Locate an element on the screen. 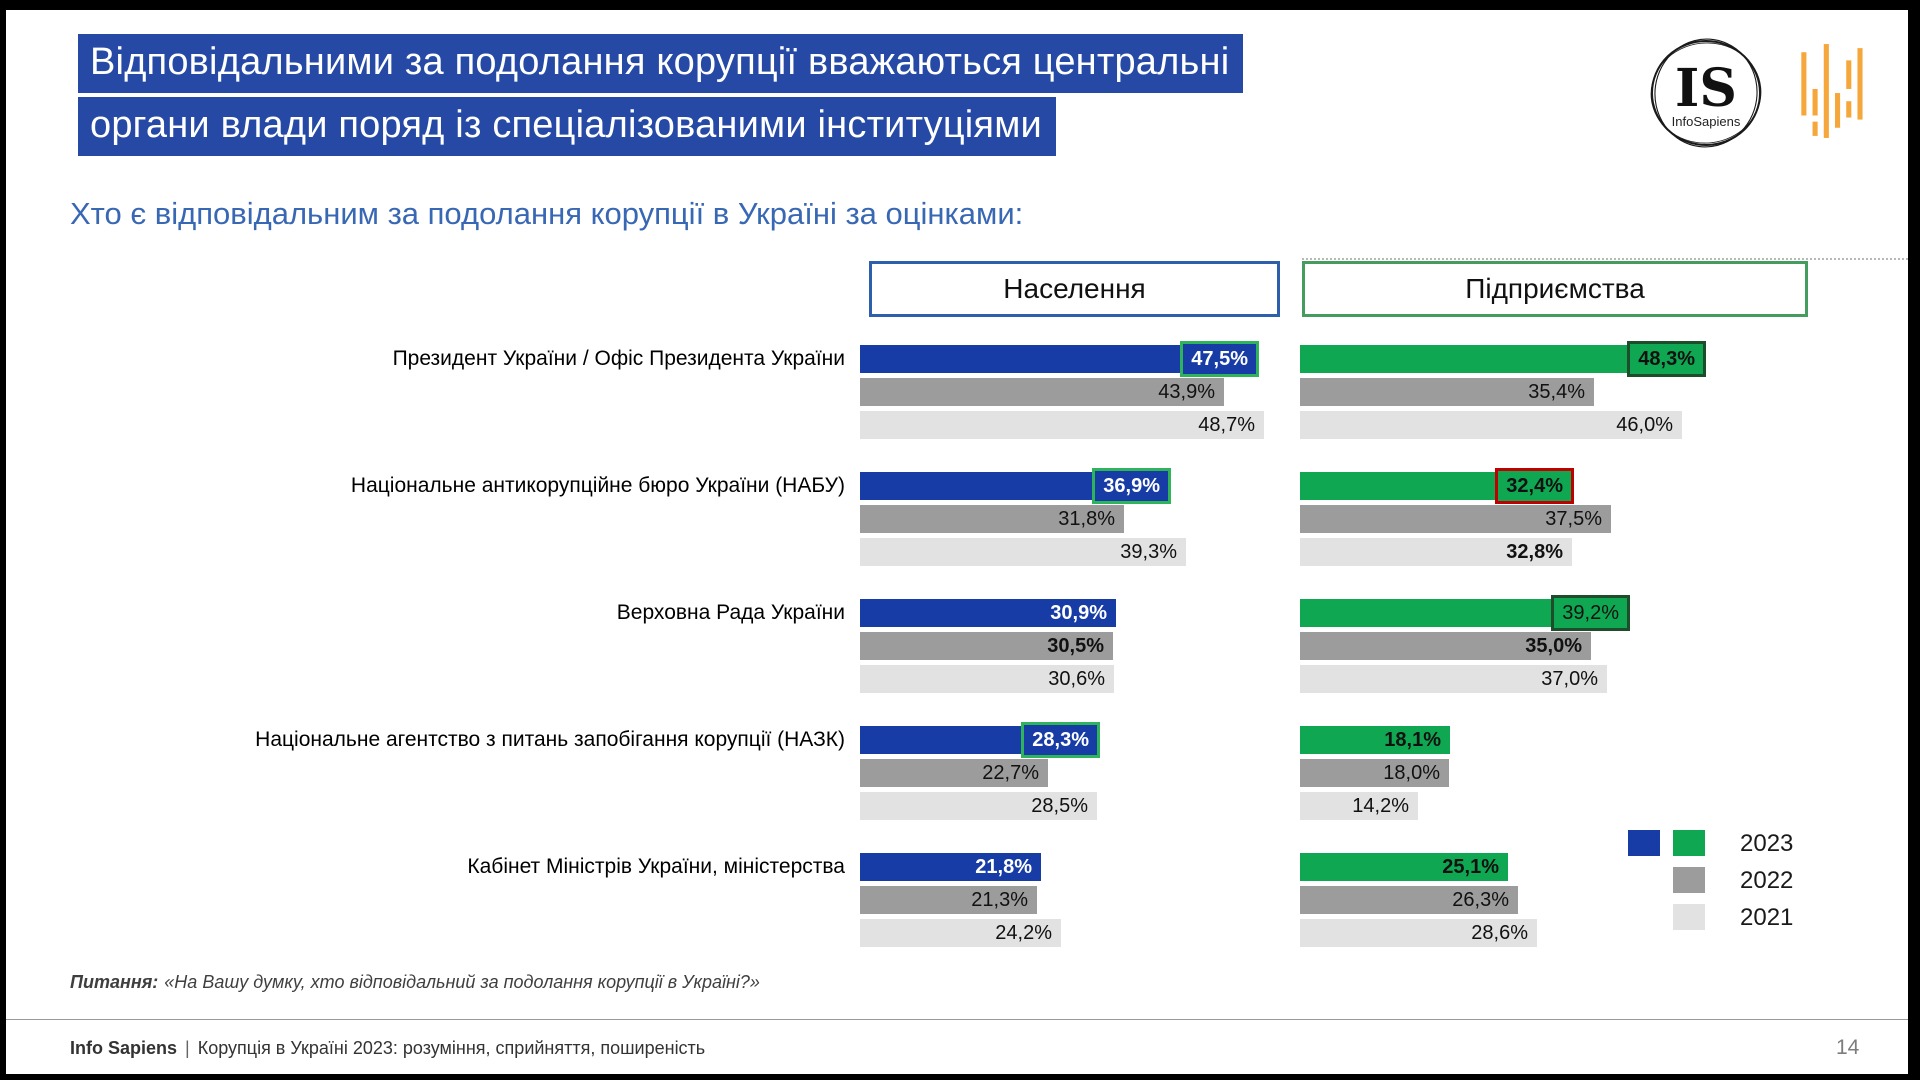 The height and width of the screenshot is (1080, 1920). bar-value-label: 24,2% is located at coordinates (1023, 932).